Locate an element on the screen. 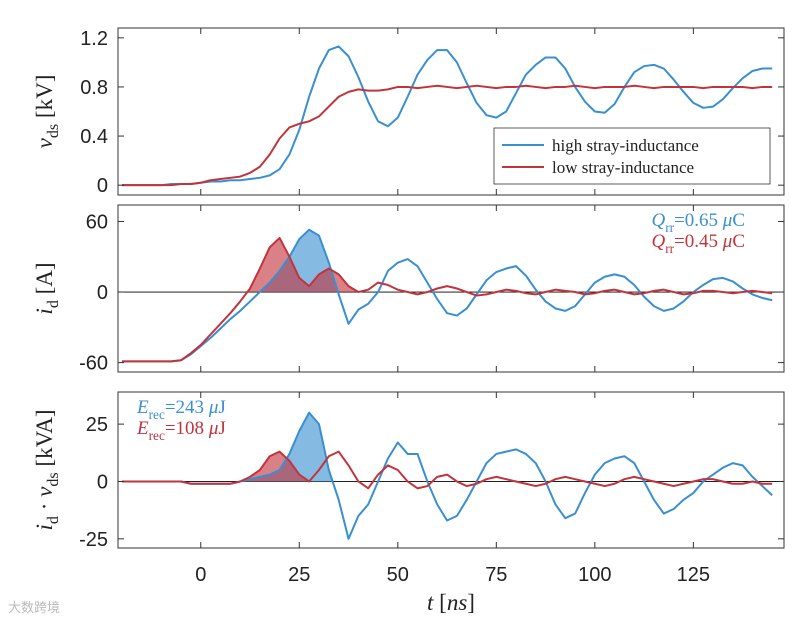  x-axis-label-run: ] is located at coordinates (471, 602).